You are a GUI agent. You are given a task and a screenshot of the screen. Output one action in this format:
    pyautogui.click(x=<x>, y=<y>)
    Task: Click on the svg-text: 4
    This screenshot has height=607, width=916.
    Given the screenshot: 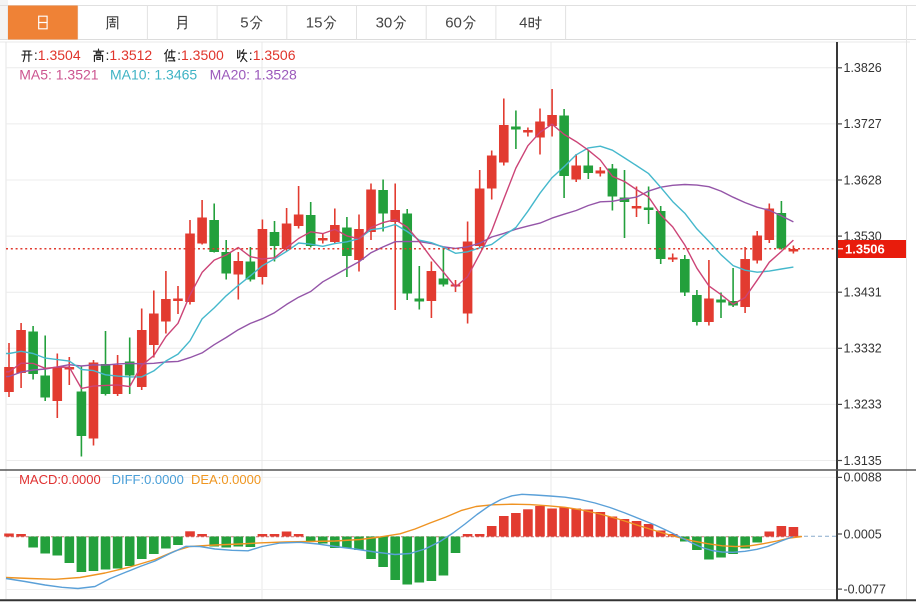 What is the action you would take?
    pyautogui.click(x=523, y=23)
    